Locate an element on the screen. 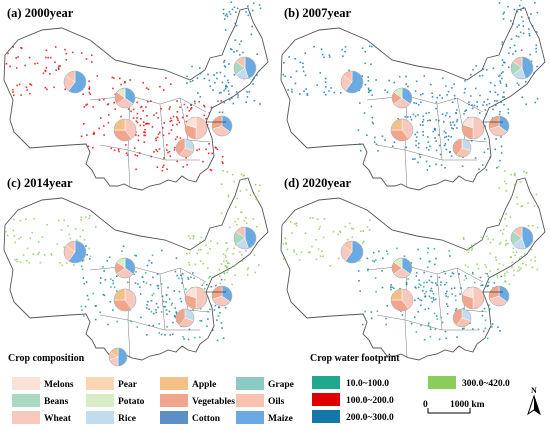 This screenshot has height=431, width=550. crop-legend-item-apple: Apple is located at coordinates (188, 383).